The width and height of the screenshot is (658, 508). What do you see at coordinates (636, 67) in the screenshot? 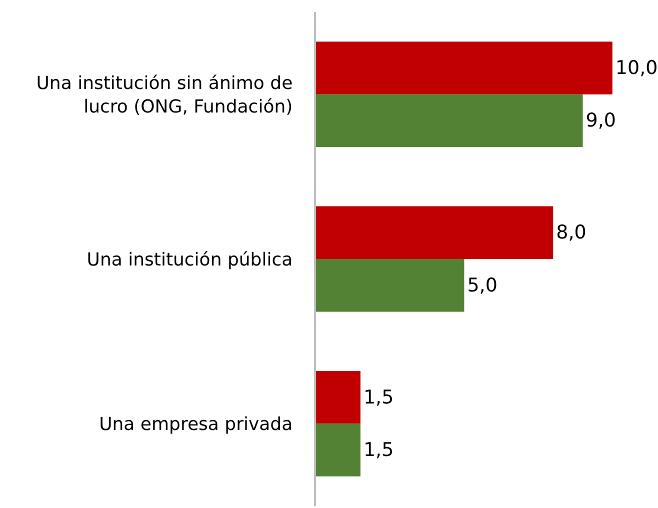
I see `data-label: 10,0` at bounding box center [636, 67].